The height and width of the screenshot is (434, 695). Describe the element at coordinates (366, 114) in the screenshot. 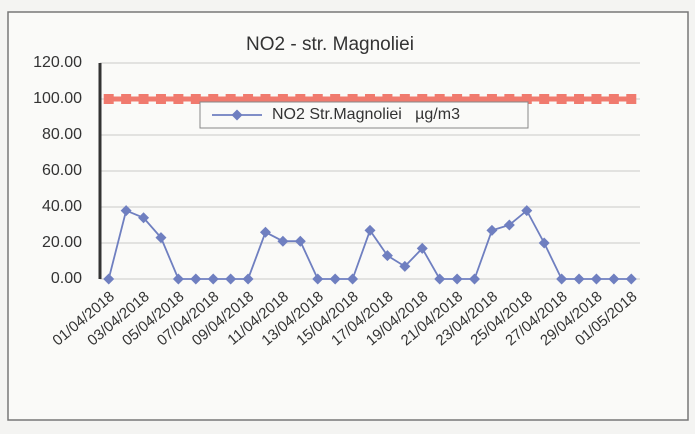

I see `legend-label: NO2 Str.Magnoliei µg/m3` at that location.